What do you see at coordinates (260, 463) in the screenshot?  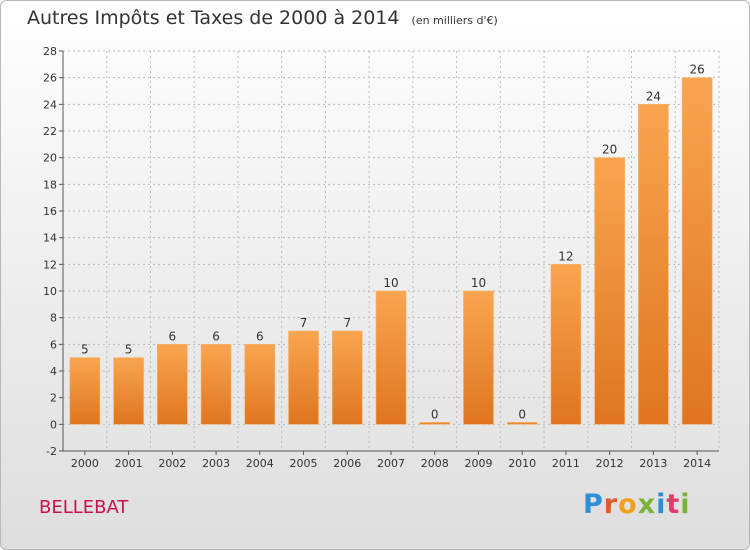 I see `x-tick-label-2004: 2004` at bounding box center [260, 463].